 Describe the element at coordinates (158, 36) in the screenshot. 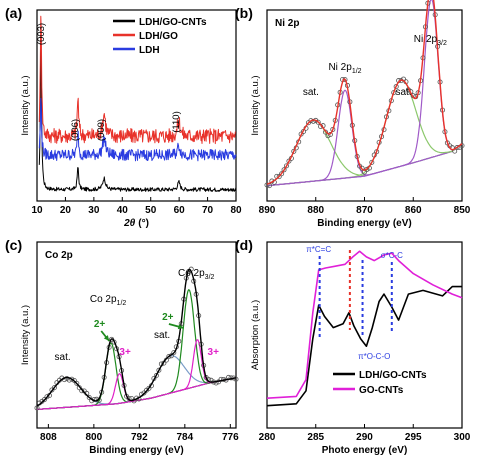

I see `legend-label: LDH/GO` at that location.